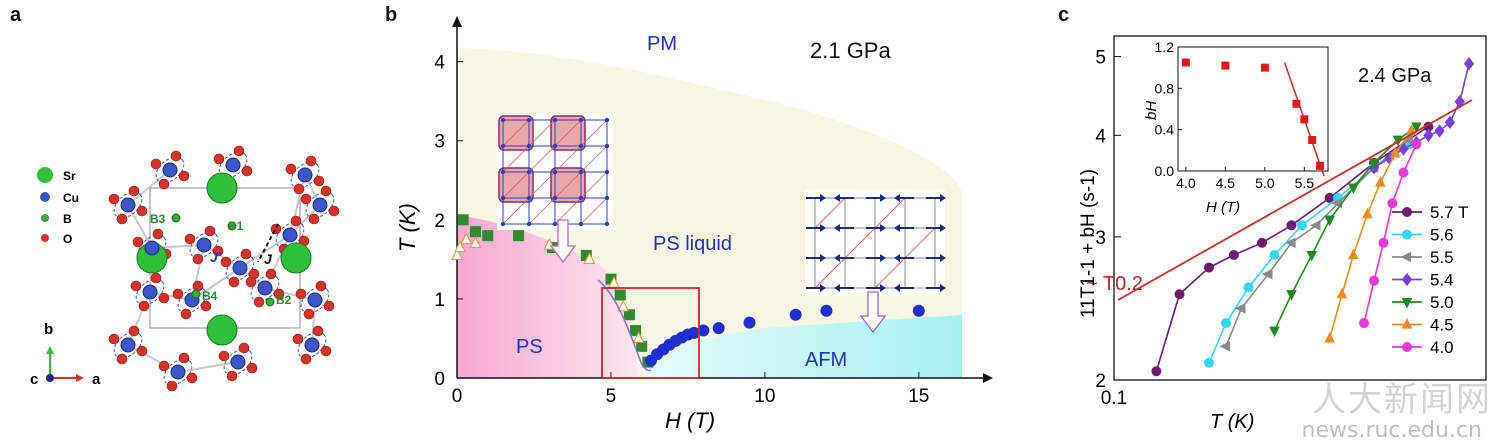 The image size is (1500, 443). Describe the element at coordinates (439, 63) in the screenshot. I see `b-y-tick-label: 4` at that location.